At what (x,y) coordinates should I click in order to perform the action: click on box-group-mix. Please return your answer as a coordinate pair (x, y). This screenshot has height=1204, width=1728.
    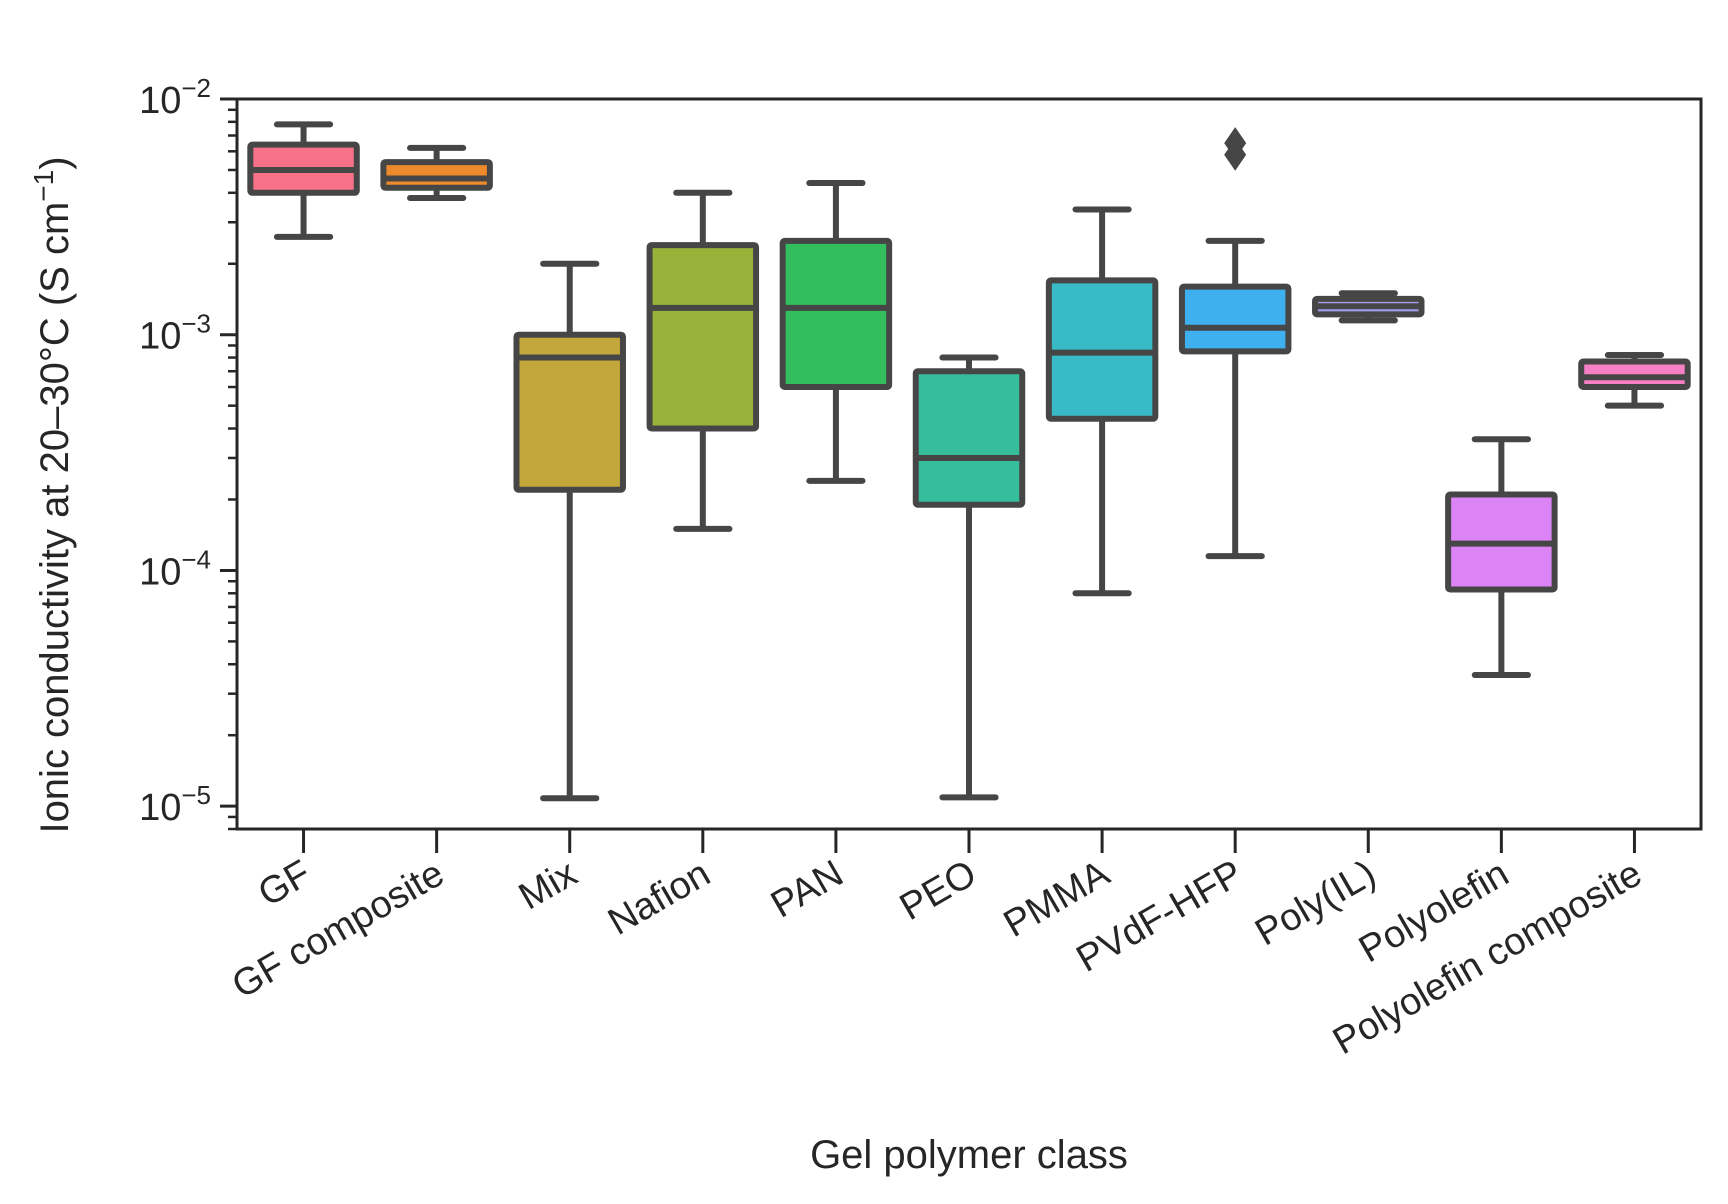
    Looking at the image, I should click on (569, 531).